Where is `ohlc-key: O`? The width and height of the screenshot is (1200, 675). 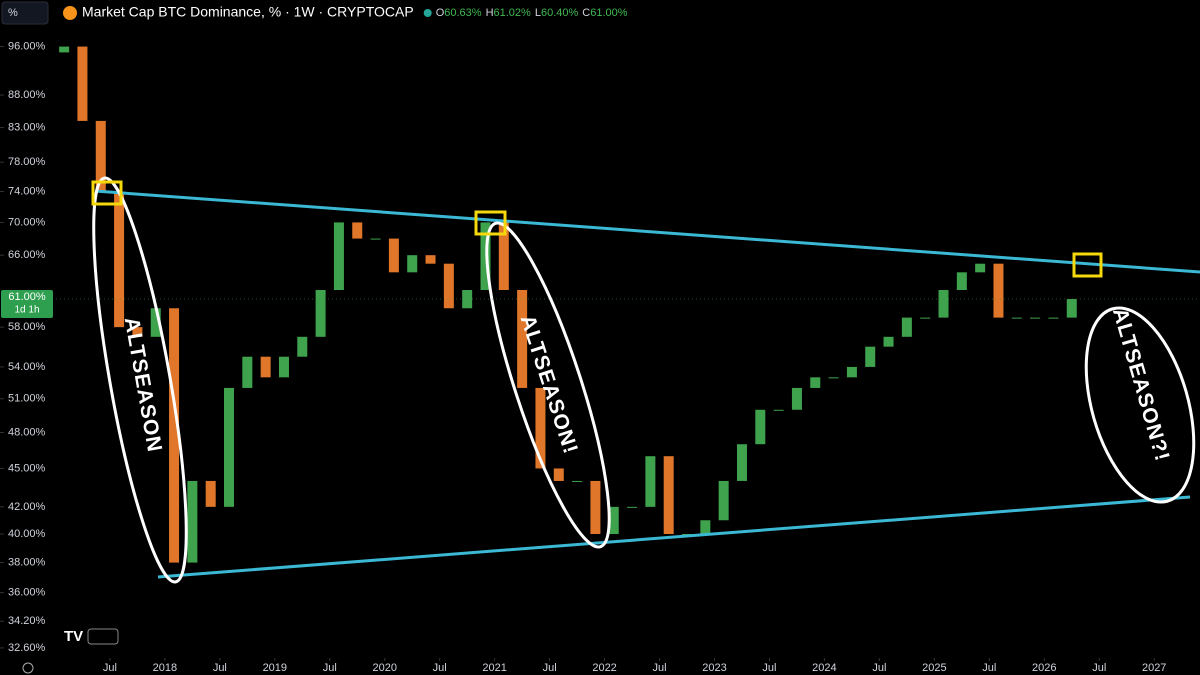 ohlc-key: O is located at coordinates (440, 13).